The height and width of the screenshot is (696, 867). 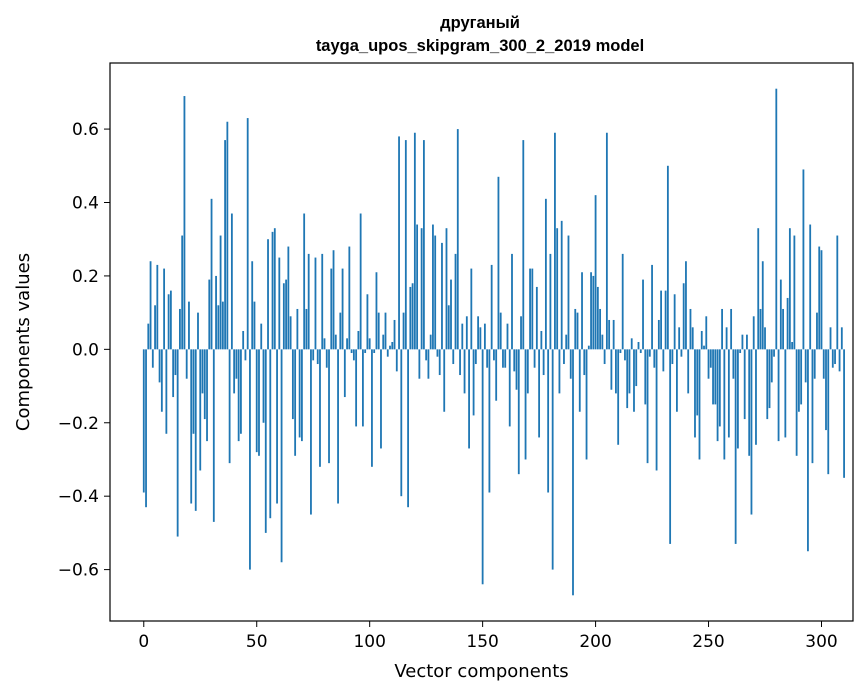 I want to click on y-axis-label: Components values, so click(x=23, y=342).